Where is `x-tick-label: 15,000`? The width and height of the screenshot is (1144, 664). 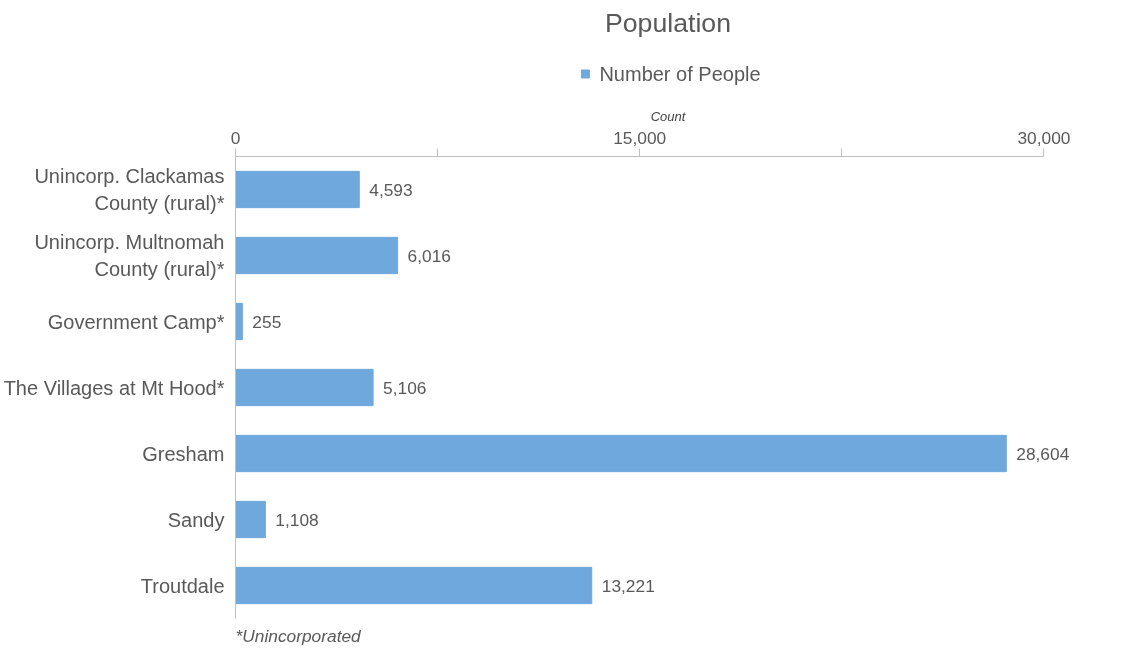 x-tick-label: 15,000 is located at coordinates (640, 137).